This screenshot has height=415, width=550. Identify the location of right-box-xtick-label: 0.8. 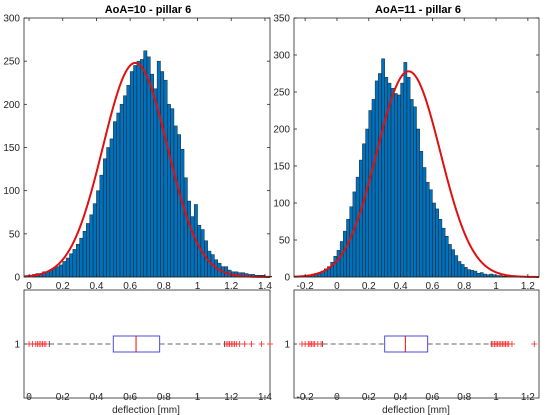
(464, 397).